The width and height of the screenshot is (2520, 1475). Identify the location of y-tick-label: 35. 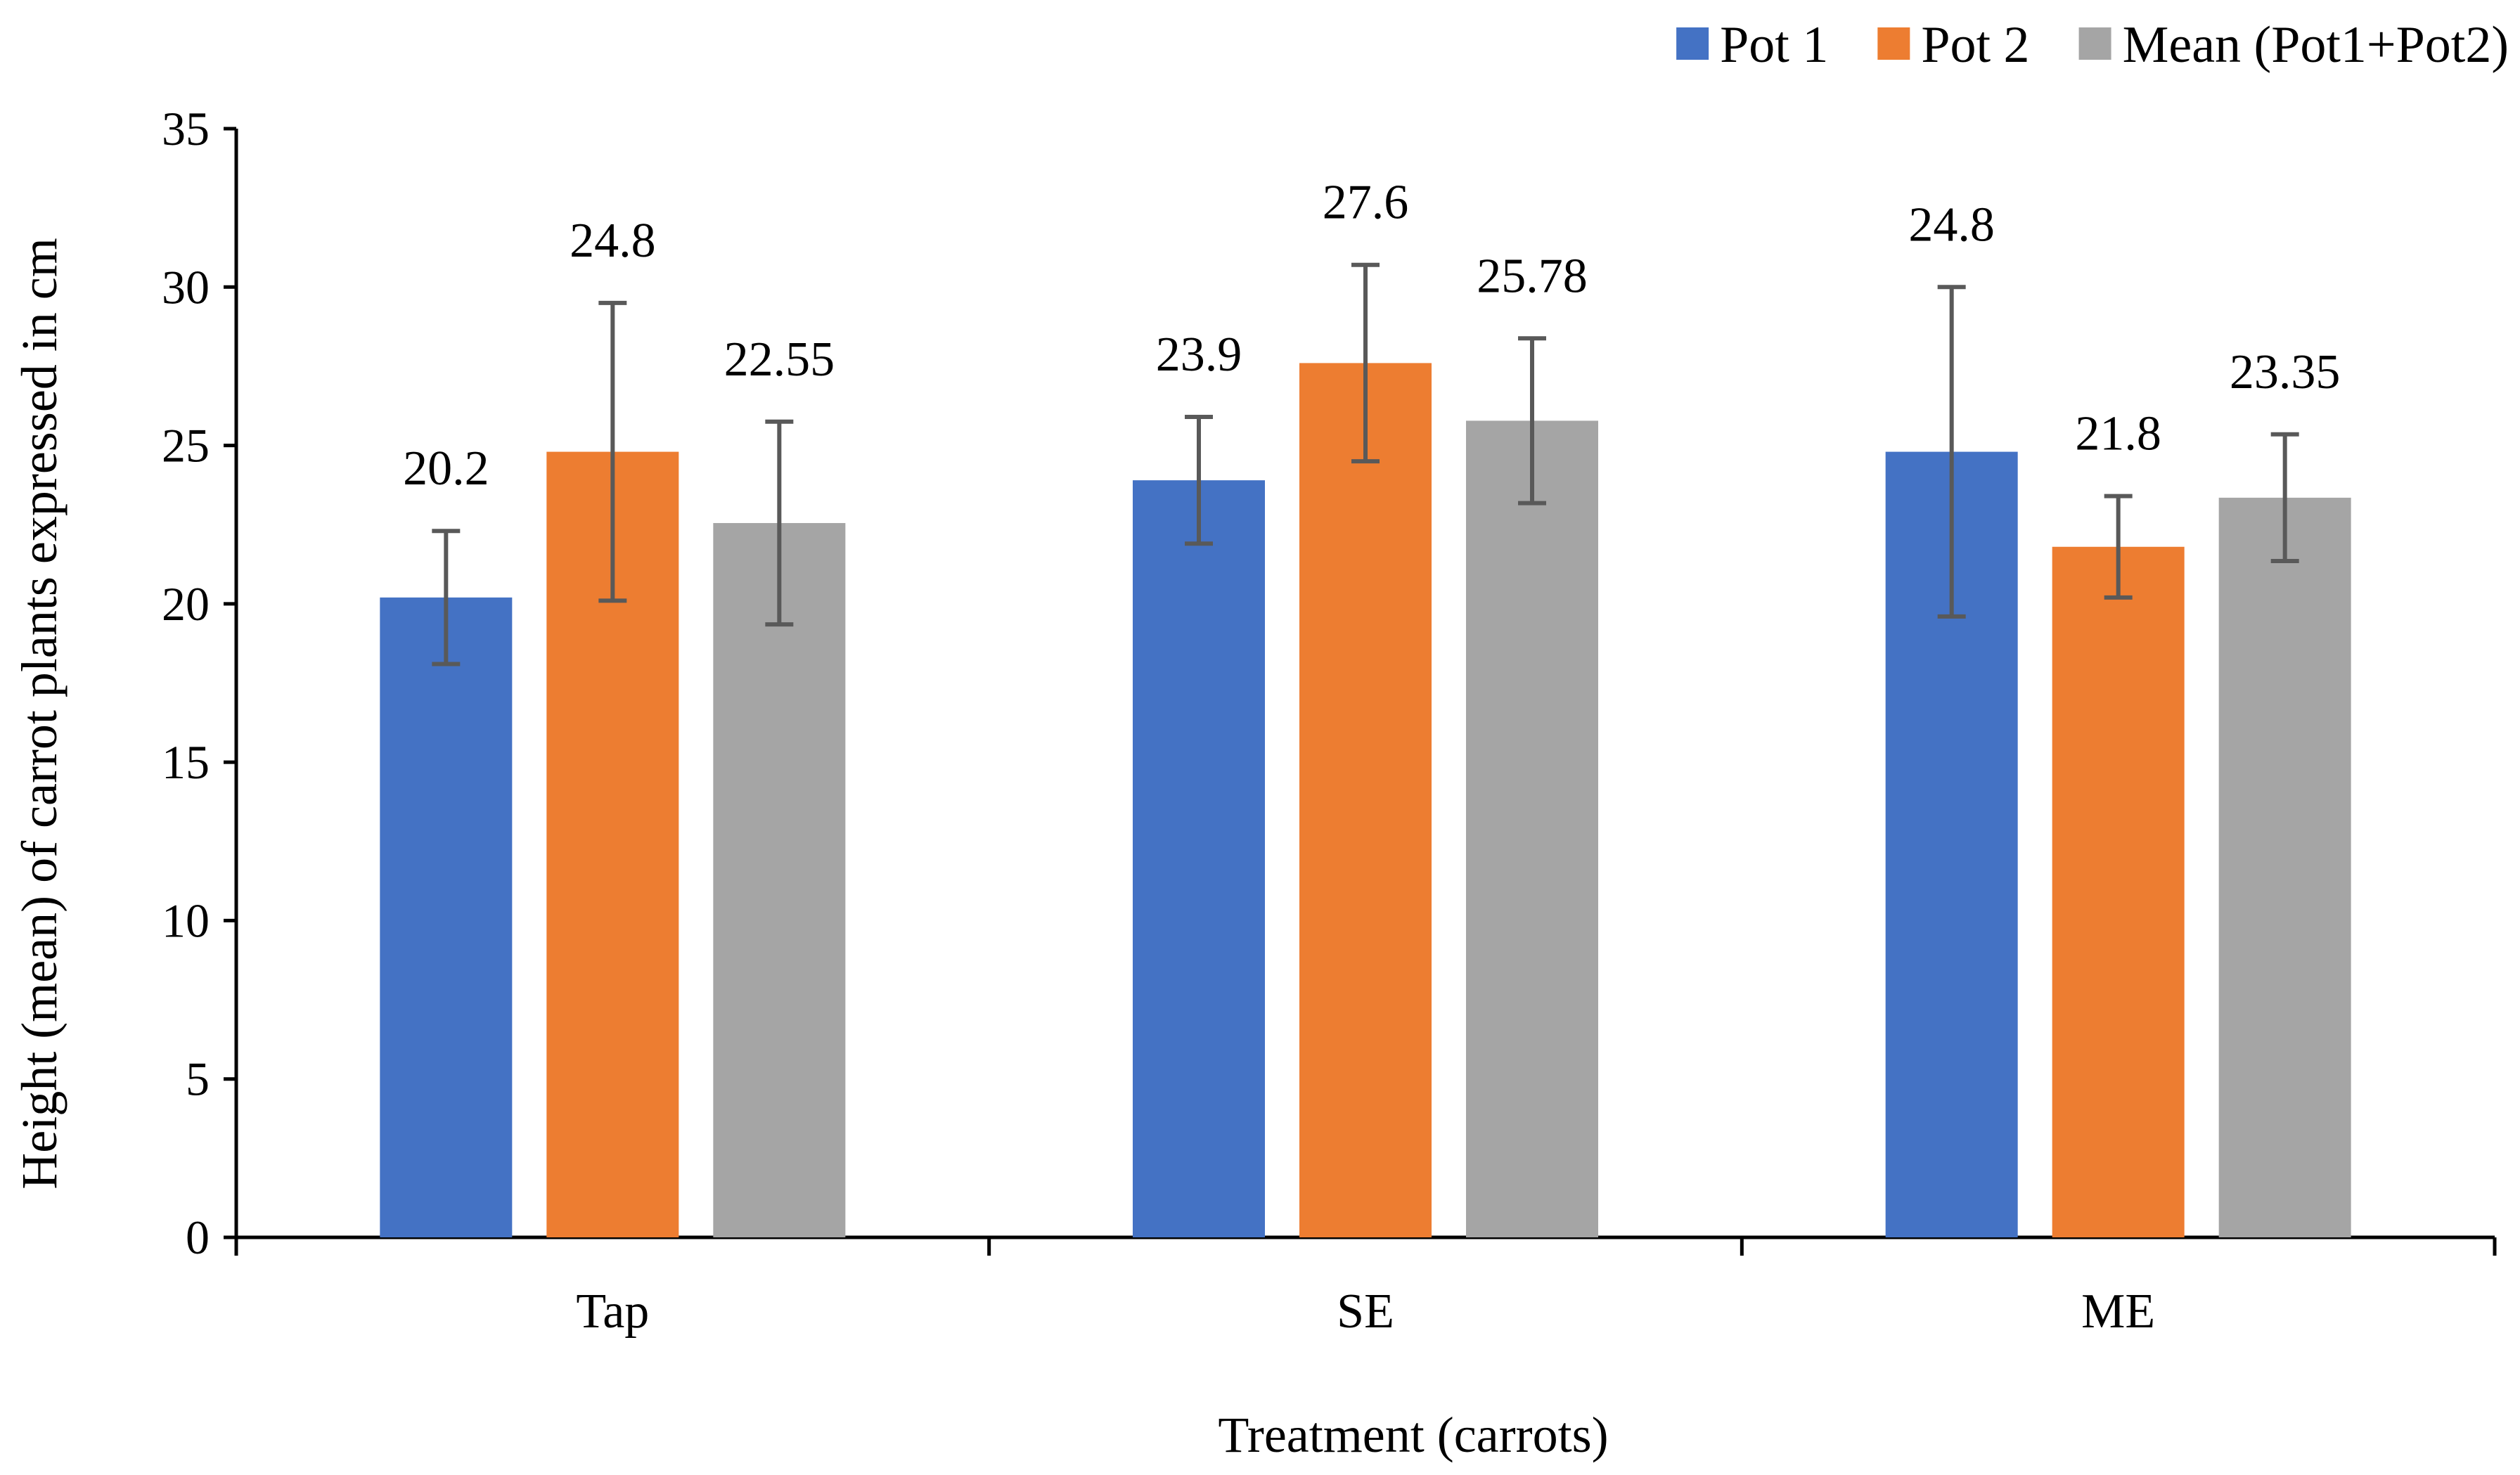
(186, 128).